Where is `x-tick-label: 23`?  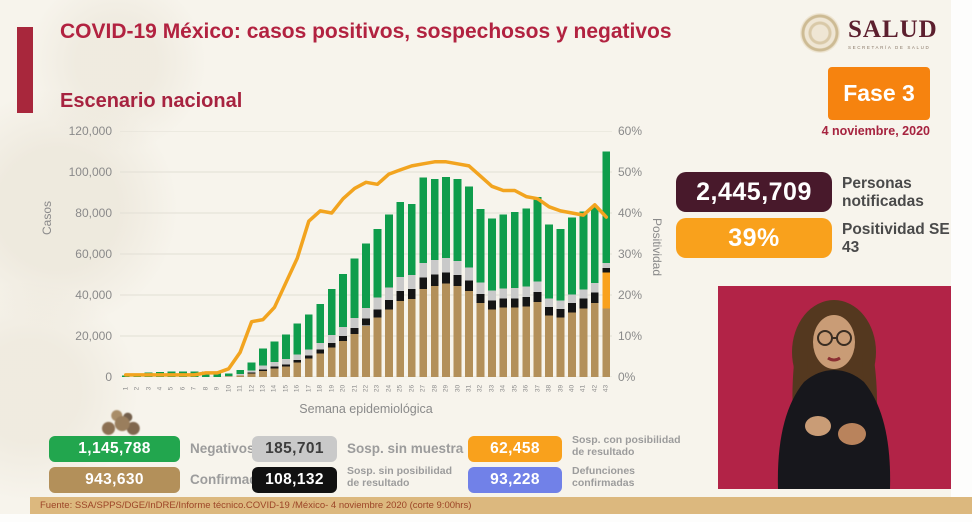 x-tick-label: 23 is located at coordinates (377, 388).